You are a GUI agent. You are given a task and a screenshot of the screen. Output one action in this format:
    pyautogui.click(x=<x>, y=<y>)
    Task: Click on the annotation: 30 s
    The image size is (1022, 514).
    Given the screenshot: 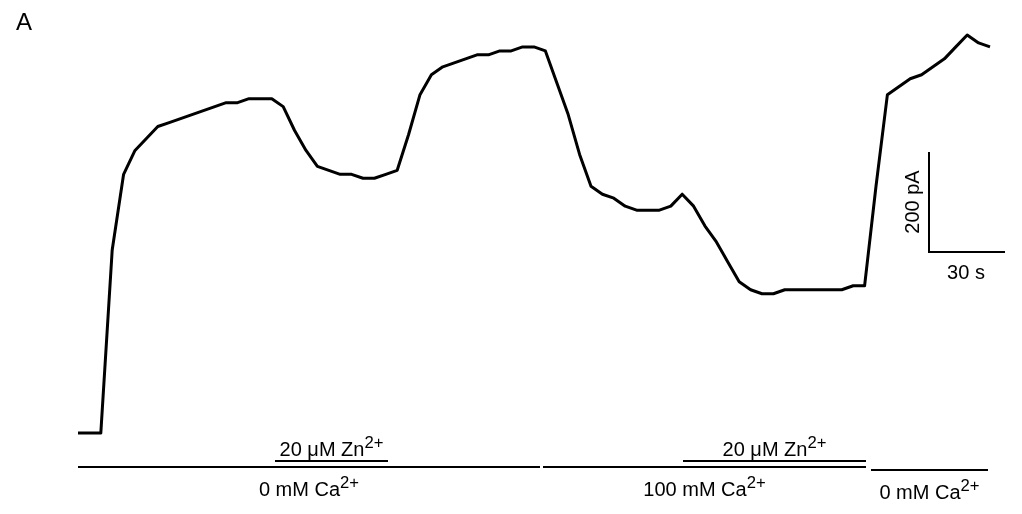 What is the action you would take?
    pyautogui.click(x=966, y=272)
    